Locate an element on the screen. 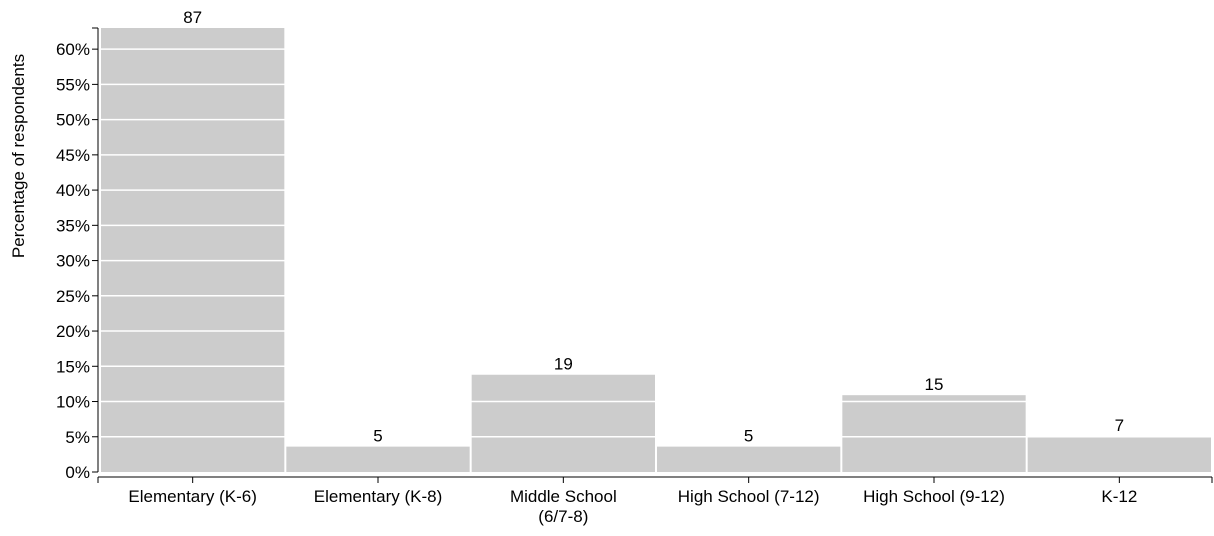  y-axis-title: Percentage of respondents is located at coordinates (18, 156).